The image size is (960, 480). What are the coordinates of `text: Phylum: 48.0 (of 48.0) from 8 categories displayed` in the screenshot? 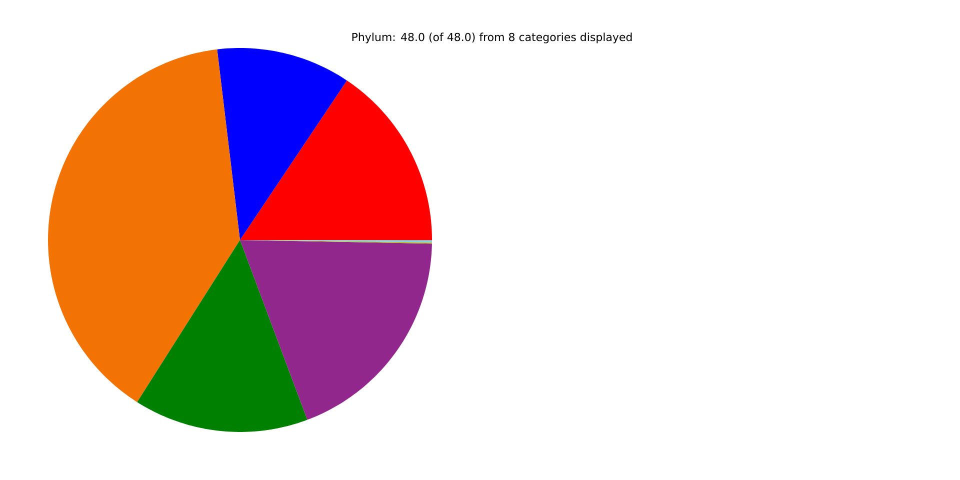 It's located at (492, 38).